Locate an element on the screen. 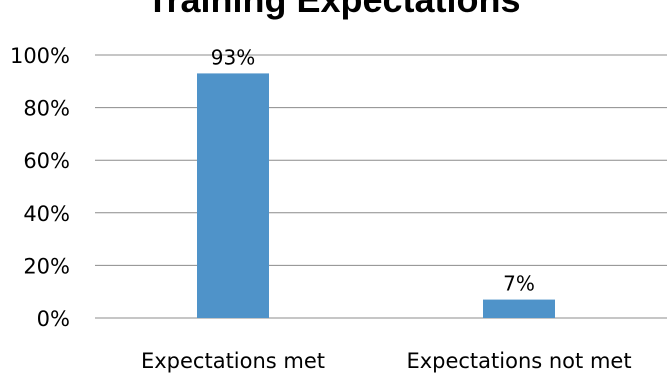 The width and height of the screenshot is (667, 373). x-category-label: Expectations met is located at coordinates (233, 361).